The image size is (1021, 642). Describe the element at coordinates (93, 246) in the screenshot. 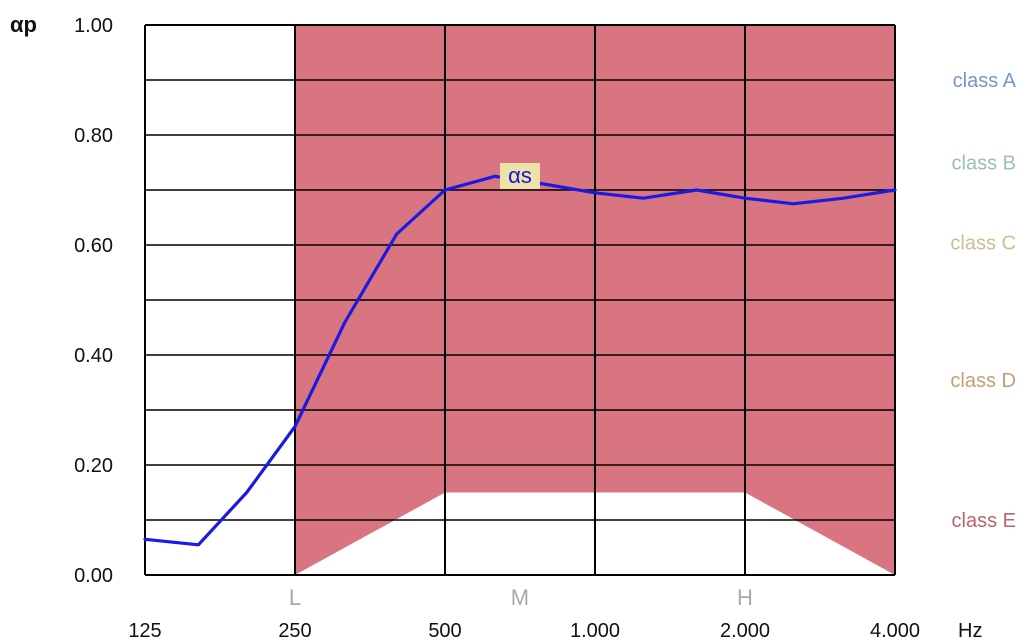

I see `y-tick-label: 0.60` at that location.